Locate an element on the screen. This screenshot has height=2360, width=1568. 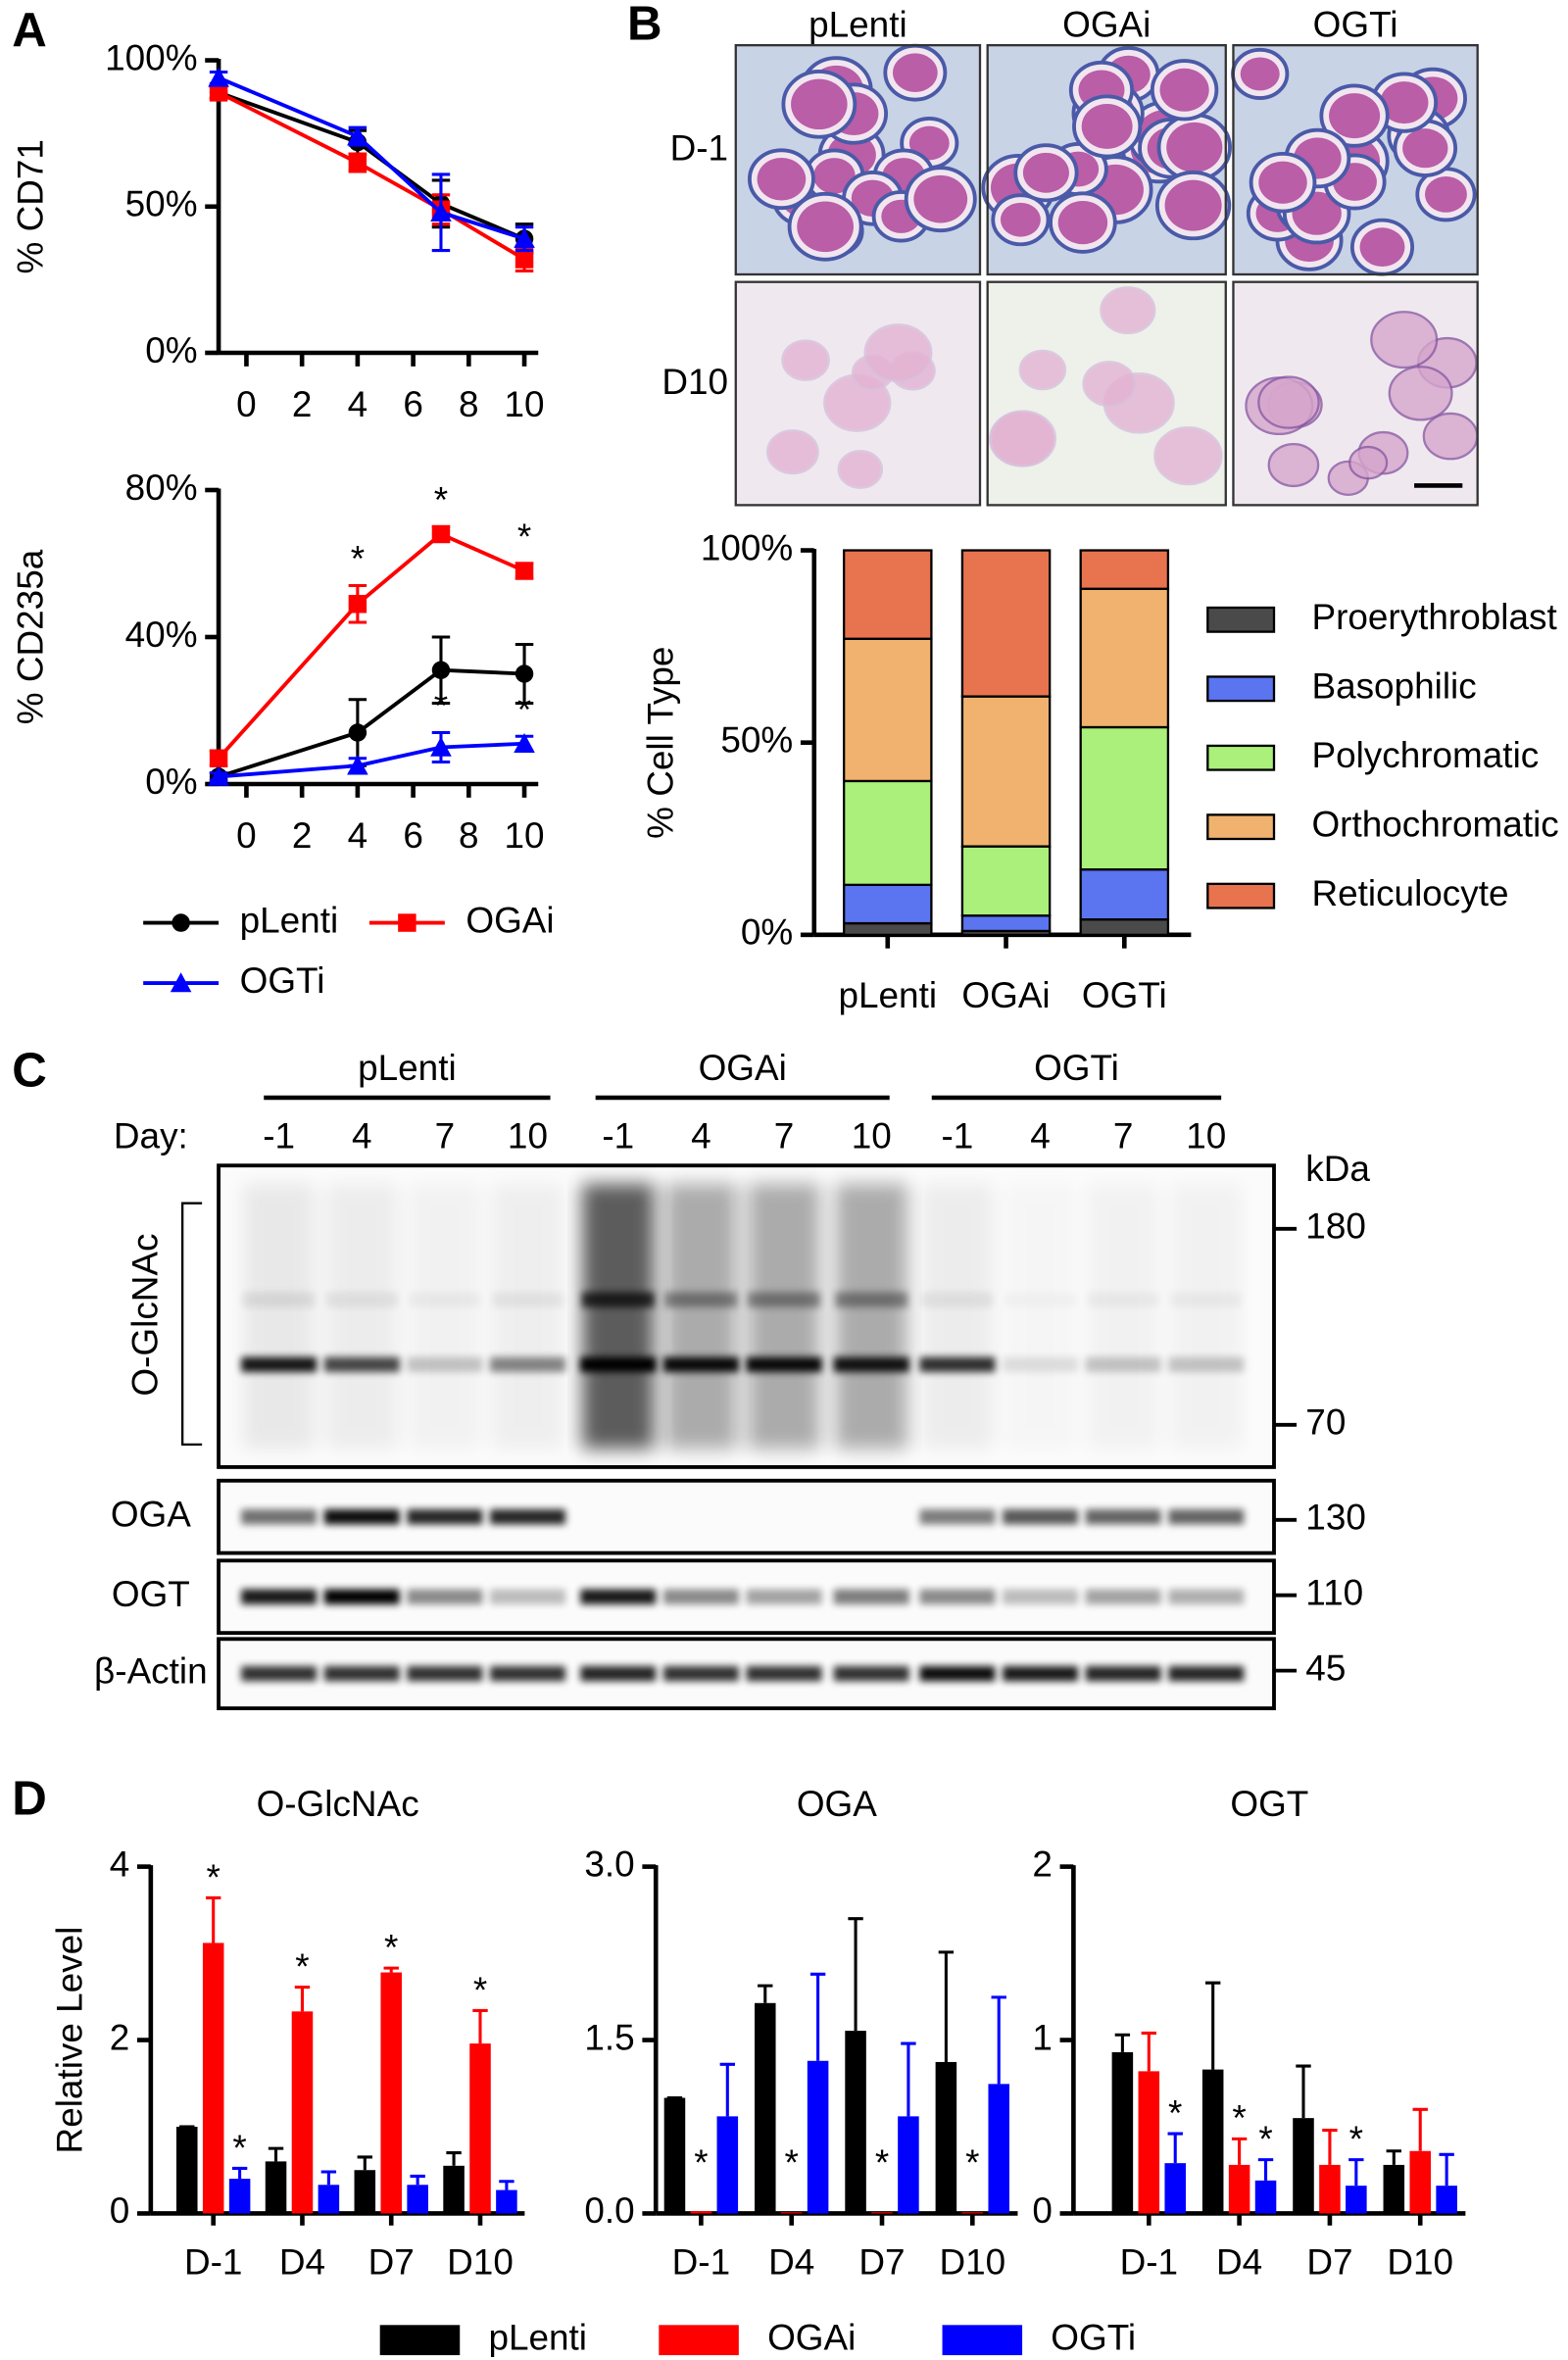
x-tick-label: D7 is located at coordinates (391, 2262).